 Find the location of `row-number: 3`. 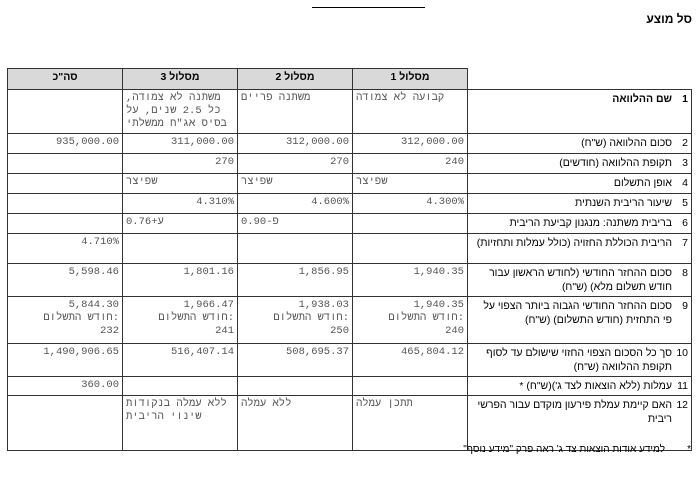

row-number: 3 is located at coordinates (685, 163).